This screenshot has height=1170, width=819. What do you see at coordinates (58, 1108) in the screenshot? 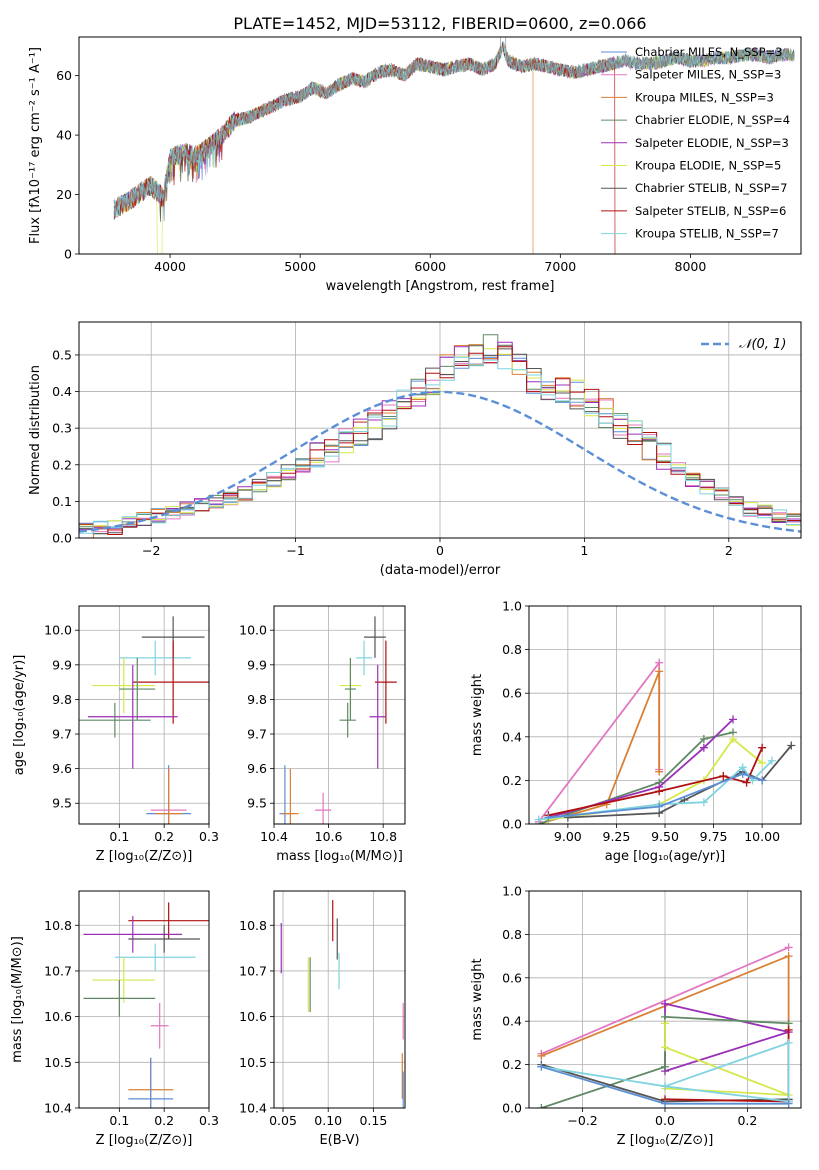
I see `y-tick-label: 10.4` at bounding box center [58, 1108].